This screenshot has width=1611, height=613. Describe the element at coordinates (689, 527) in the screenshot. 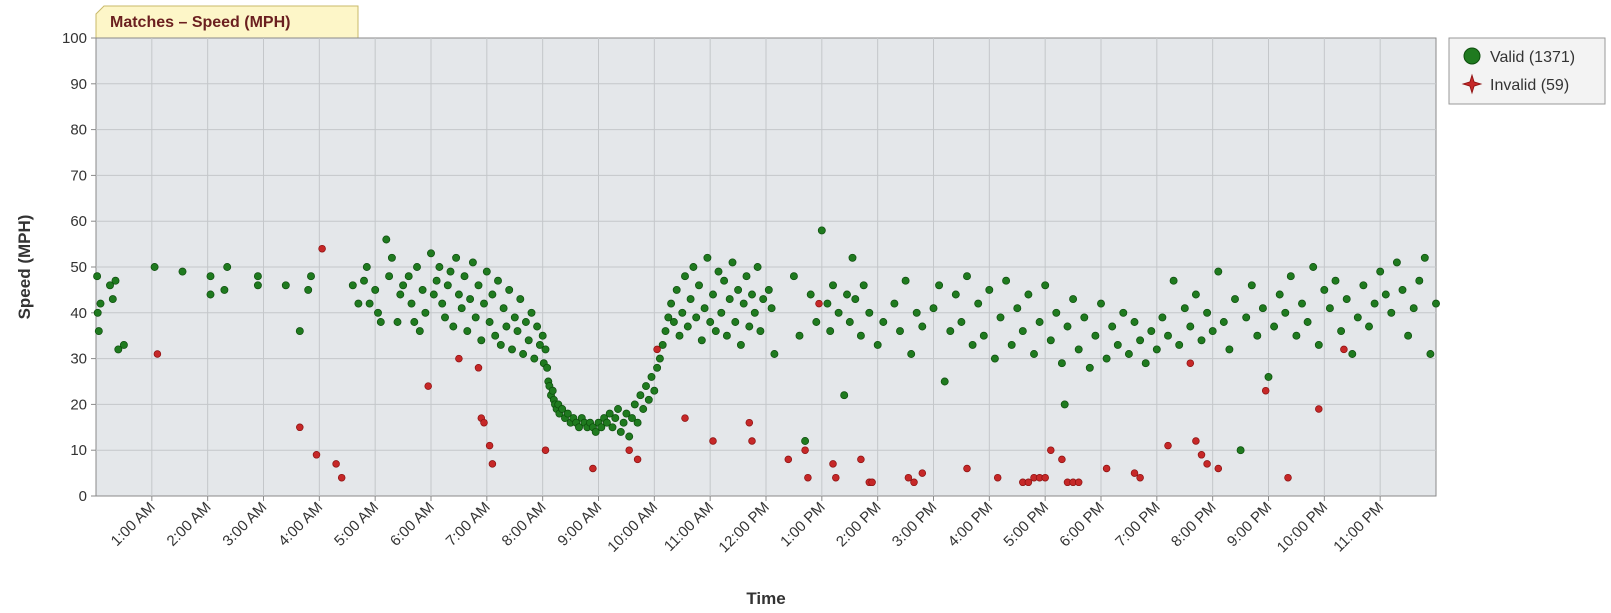

I see `x-tick-label: 11:00 AM` at that location.